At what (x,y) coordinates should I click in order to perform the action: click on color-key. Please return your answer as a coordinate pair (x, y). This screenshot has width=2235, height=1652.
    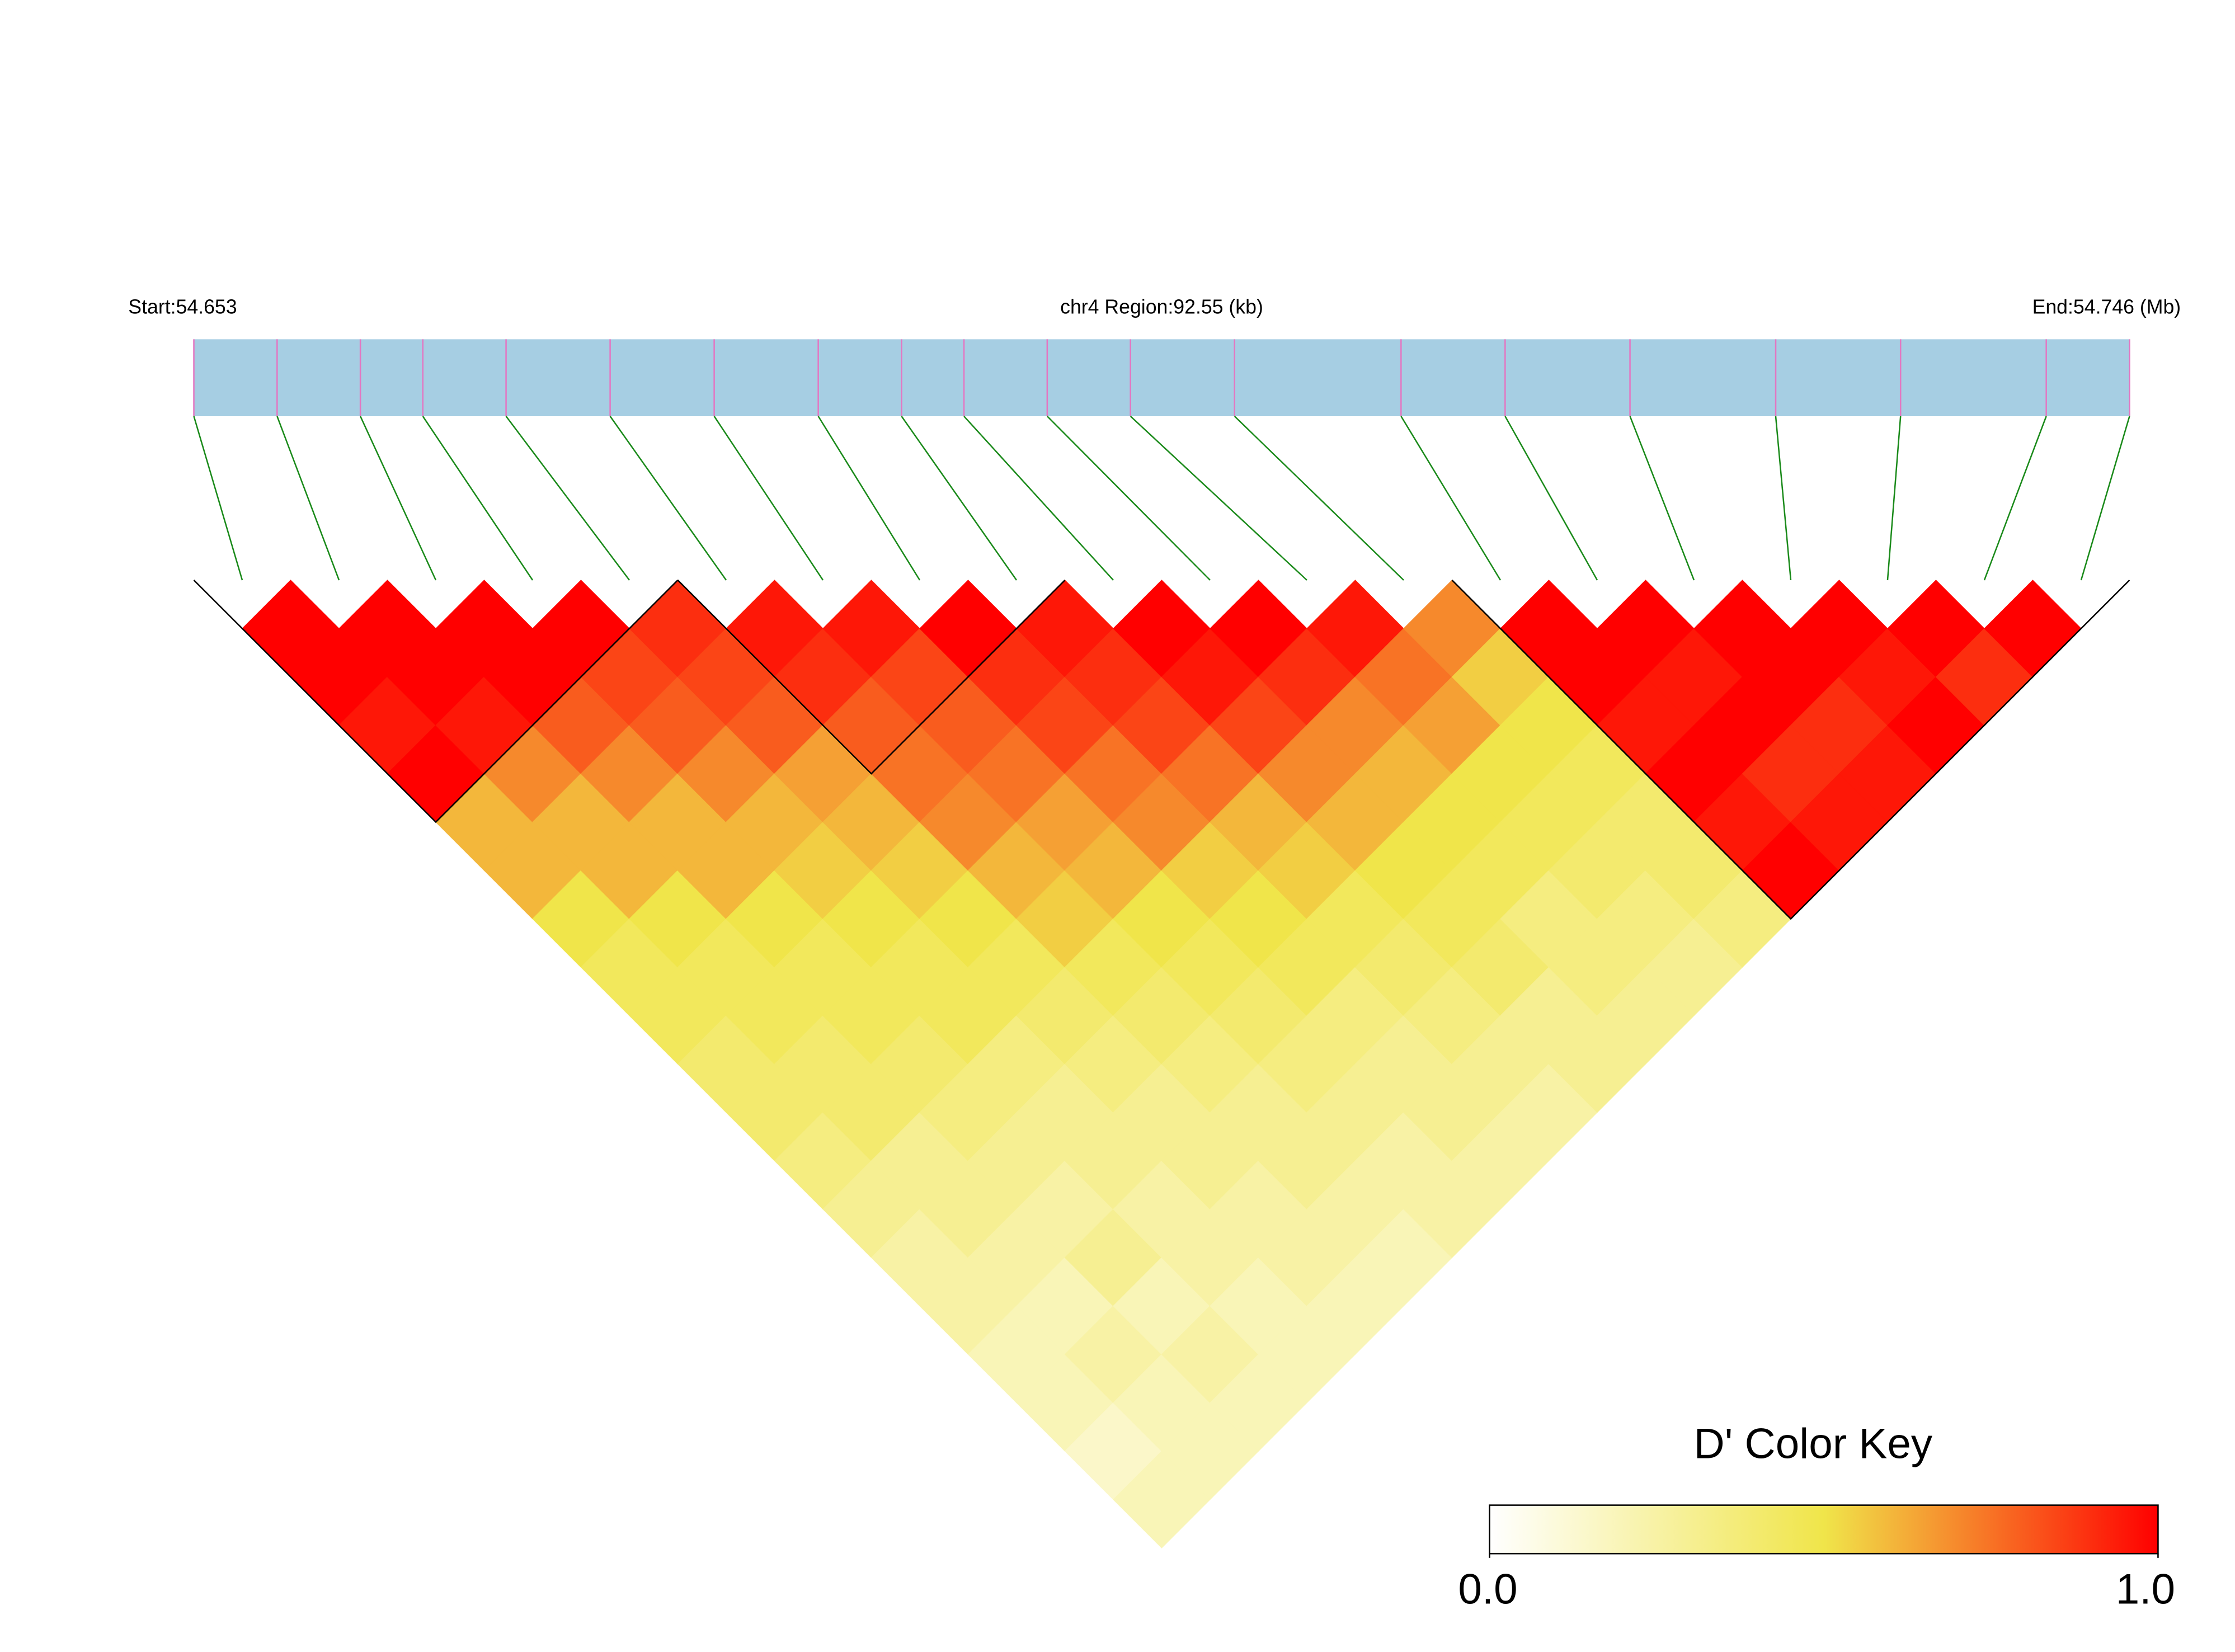
    Looking at the image, I should click on (1824, 1529).